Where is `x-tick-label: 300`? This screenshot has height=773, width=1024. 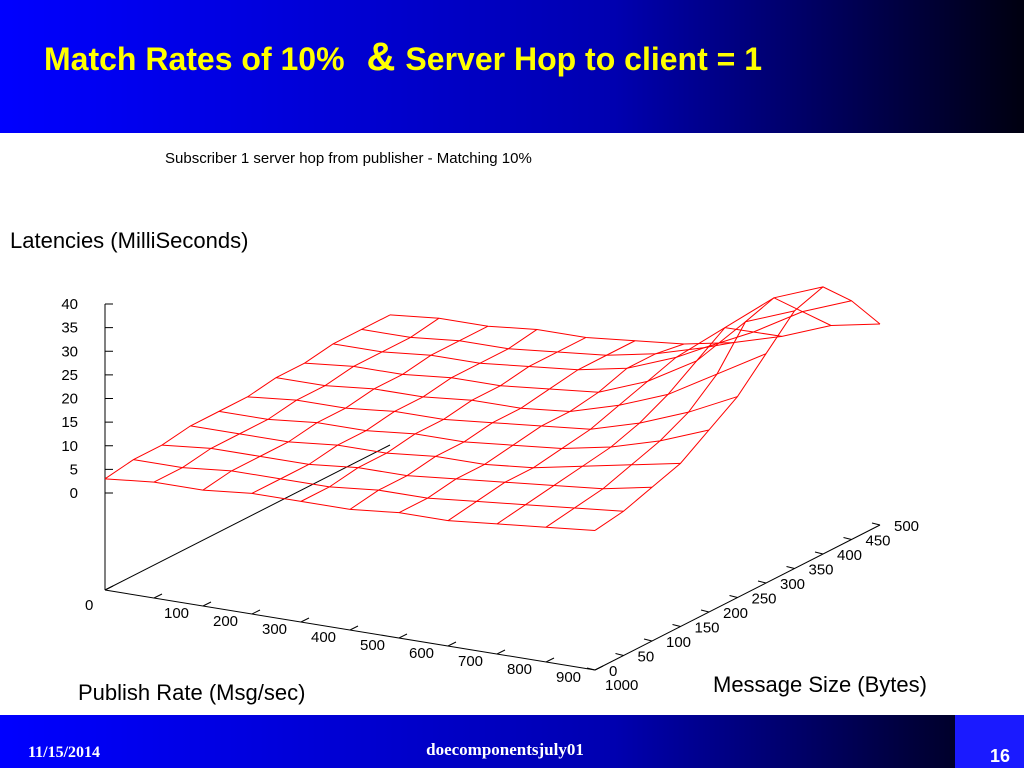 x-tick-label: 300 is located at coordinates (274, 629).